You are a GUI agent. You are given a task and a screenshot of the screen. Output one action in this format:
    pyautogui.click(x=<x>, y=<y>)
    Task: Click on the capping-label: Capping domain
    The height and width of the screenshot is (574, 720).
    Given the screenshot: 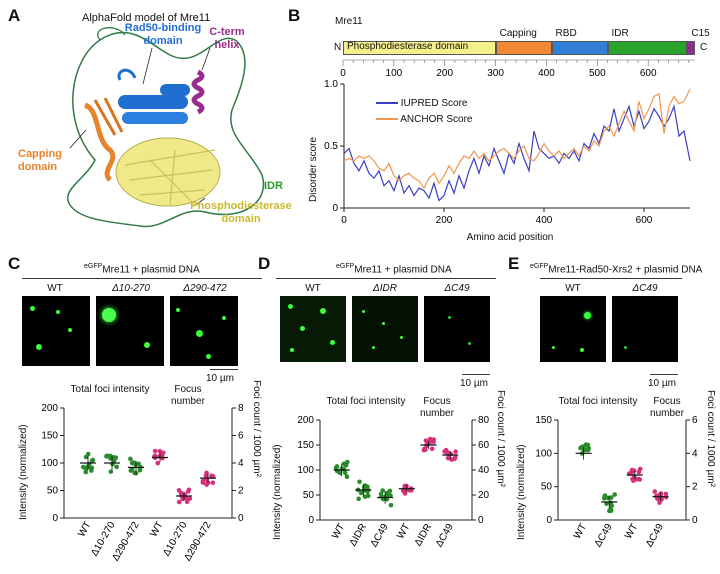 What is the action you would take?
    pyautogui.click(x=40, y=161)
    